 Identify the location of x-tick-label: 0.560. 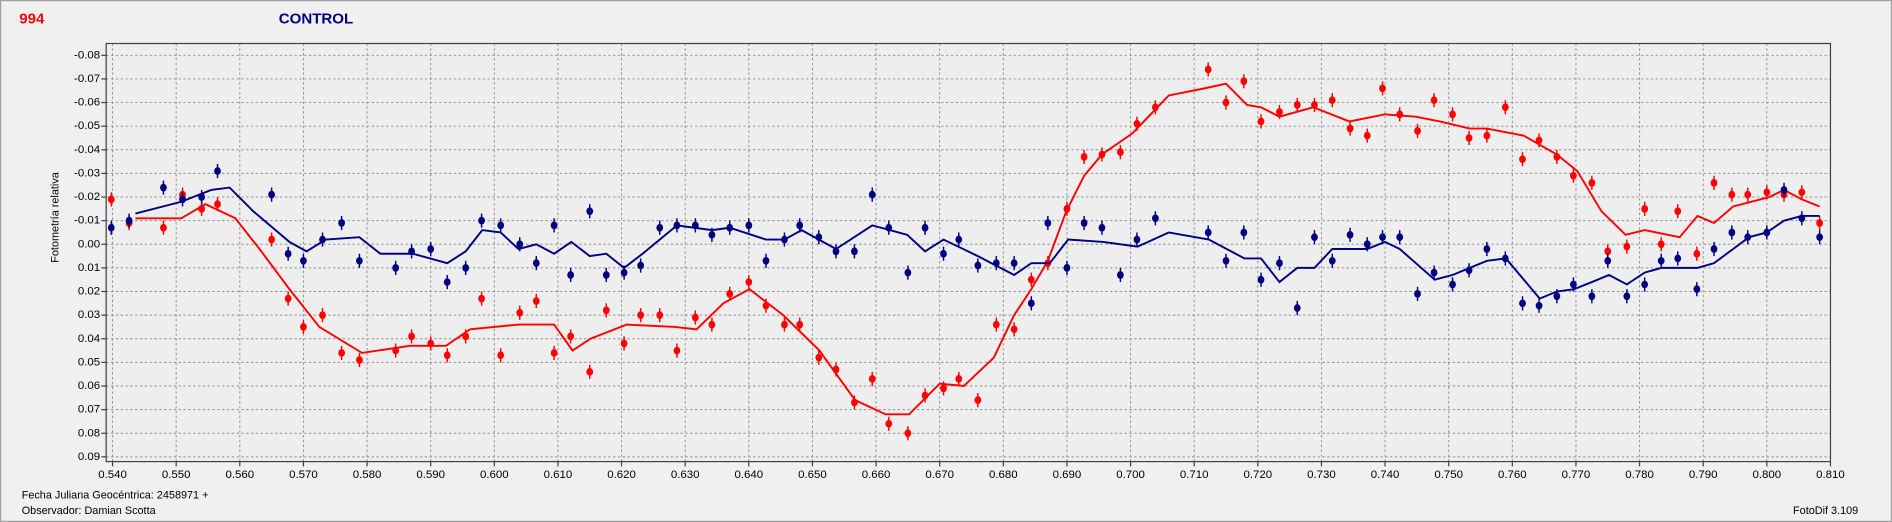
(239, 475).